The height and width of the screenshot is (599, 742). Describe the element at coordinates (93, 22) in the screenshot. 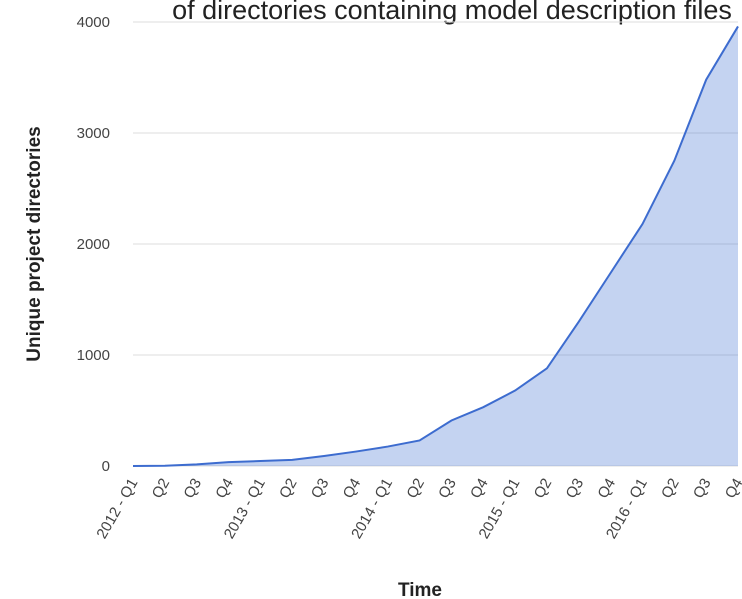

I see `y-tick-label: 4000` at that location.